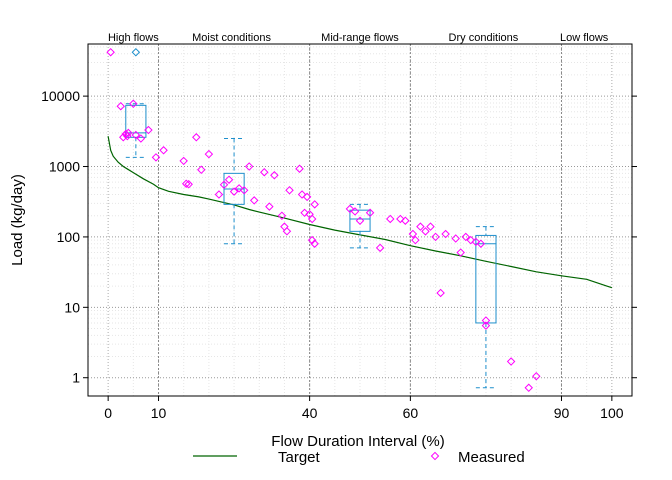  Describe the element at coordinates (612, 413) in the screenshot. I see `x-tick-label: 100` at that location.